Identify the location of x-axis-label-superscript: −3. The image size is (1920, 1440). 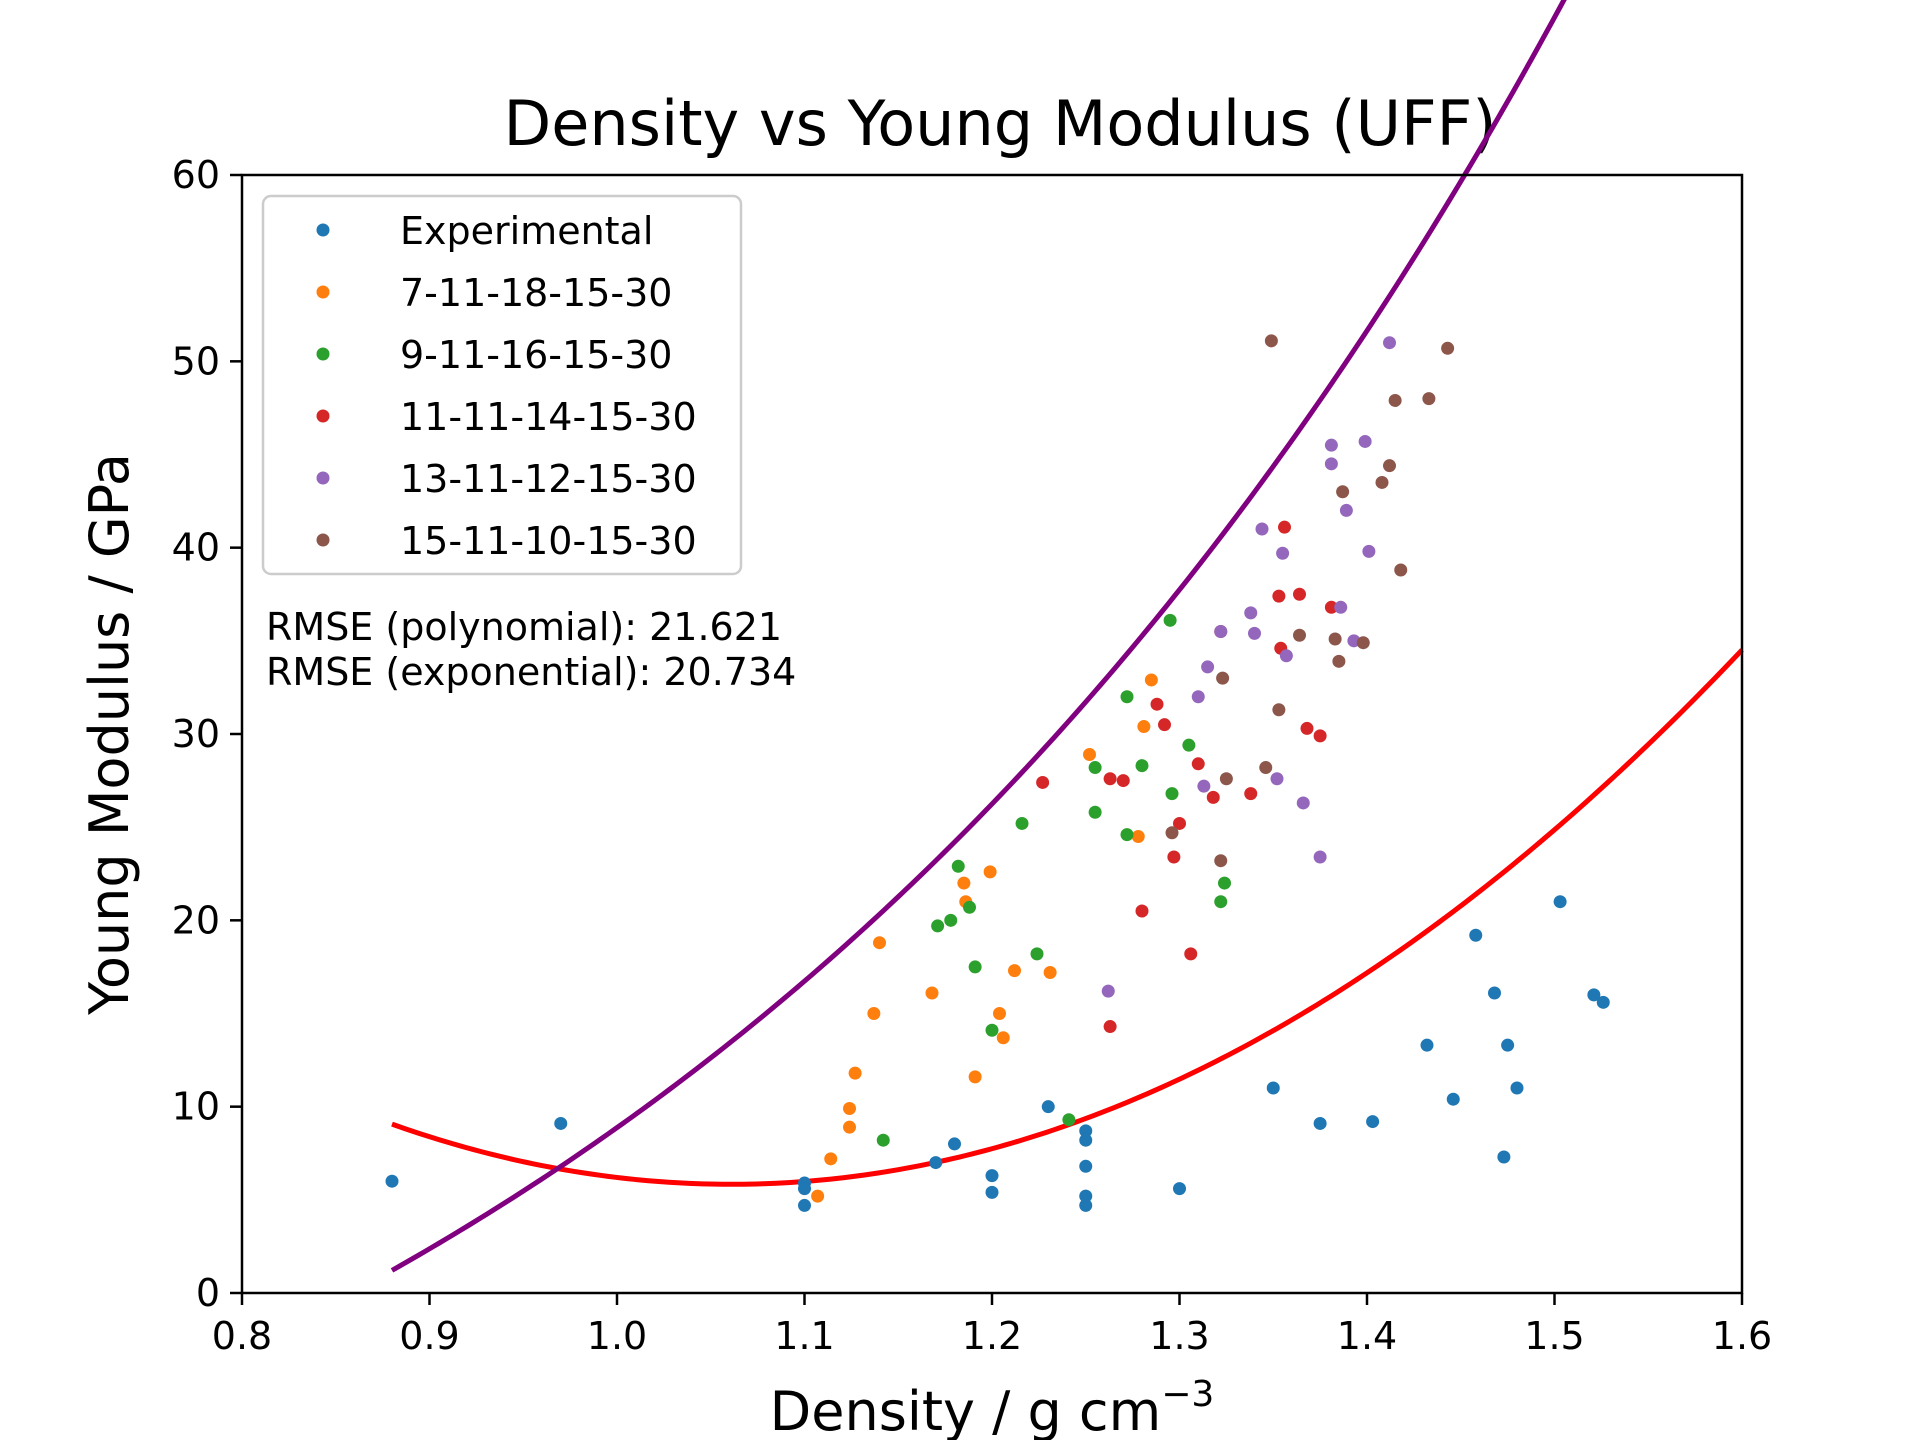
(1187, 1394).